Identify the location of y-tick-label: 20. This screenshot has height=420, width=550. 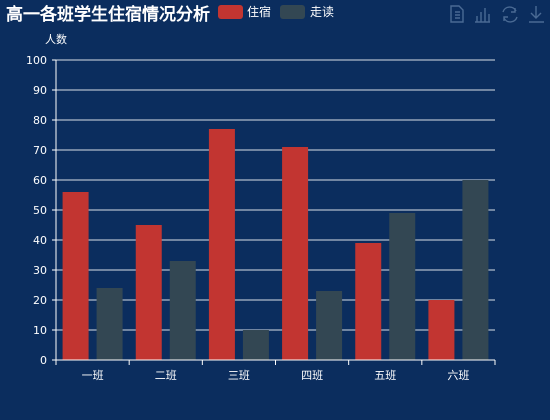
(40, 300).